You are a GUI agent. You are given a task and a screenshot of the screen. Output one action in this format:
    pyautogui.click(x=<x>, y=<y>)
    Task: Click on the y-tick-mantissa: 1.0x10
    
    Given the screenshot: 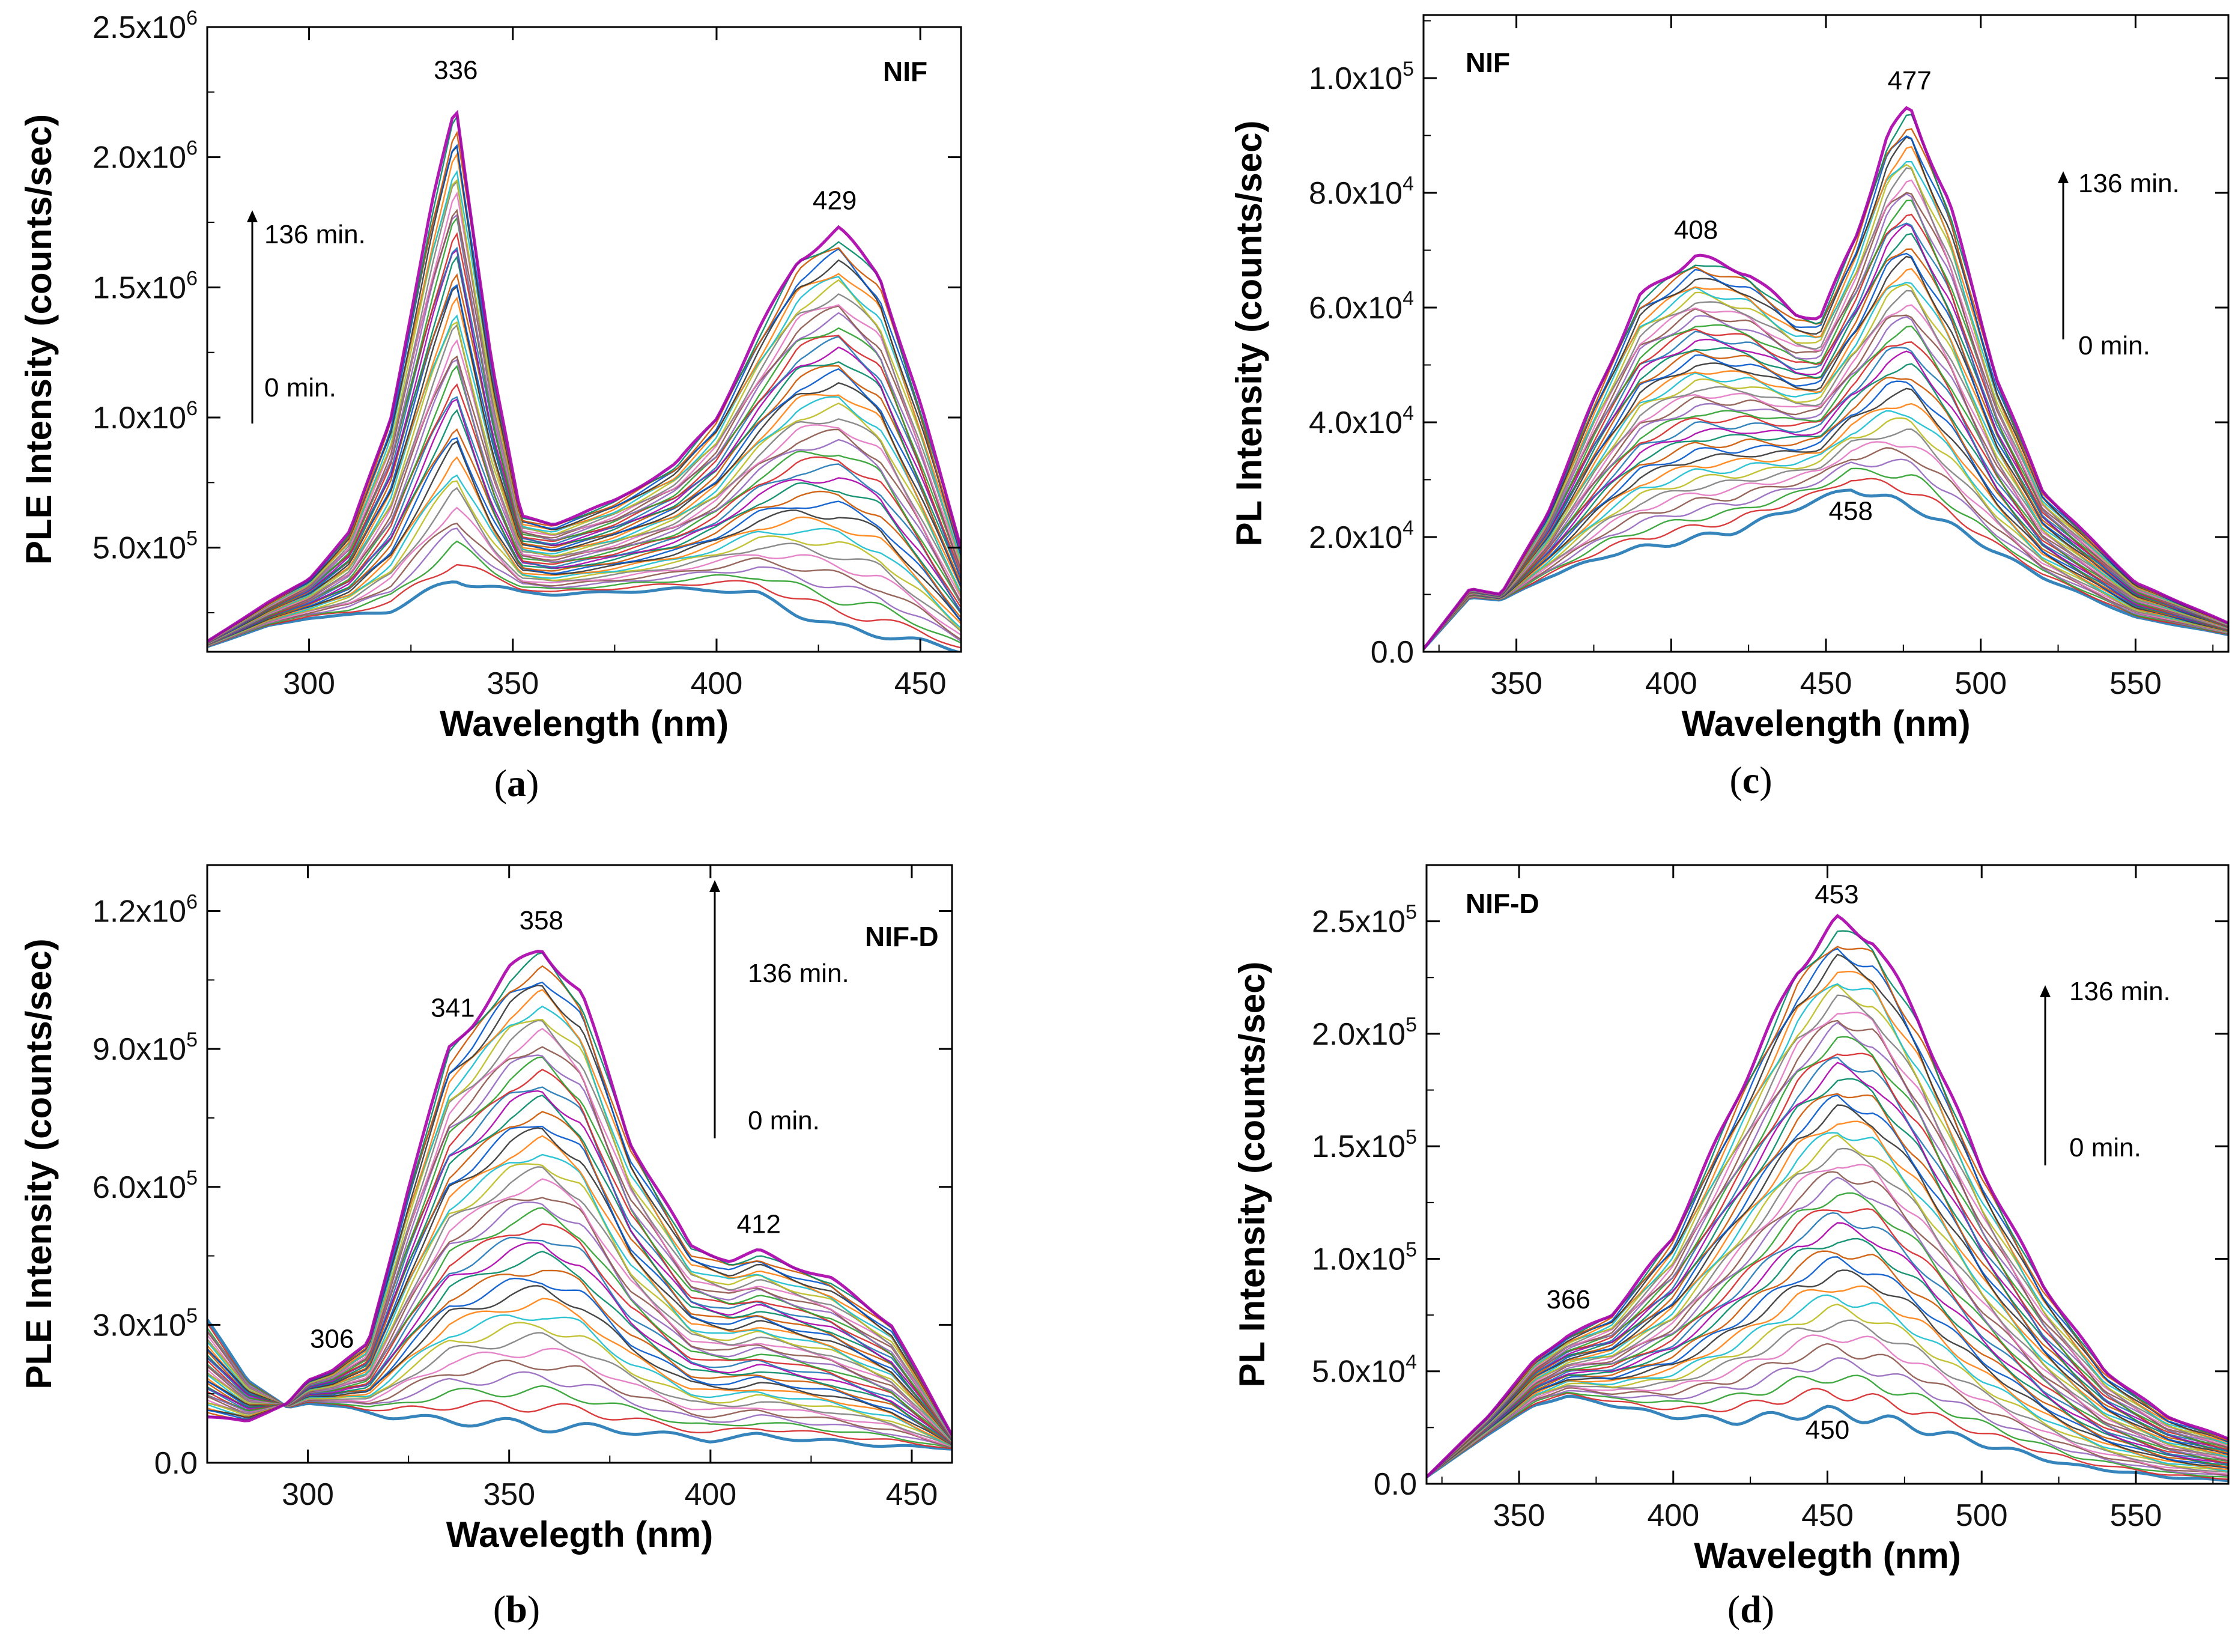 What is the action you would take?
    pyautogui.click(x=1356, y=79)
    